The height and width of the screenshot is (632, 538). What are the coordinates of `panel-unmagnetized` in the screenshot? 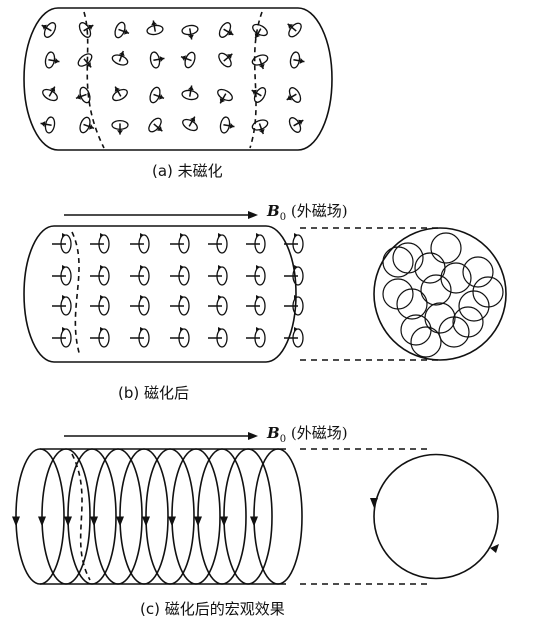 It's located at (178, 79).